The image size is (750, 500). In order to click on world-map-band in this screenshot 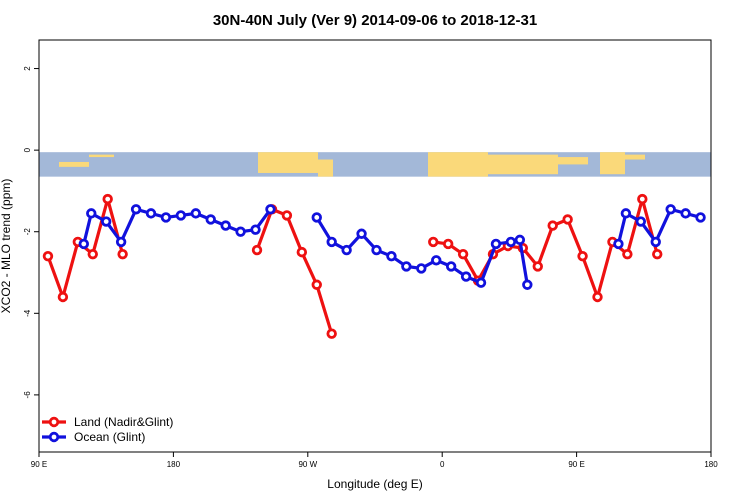, I will do `click(375, 164)`.